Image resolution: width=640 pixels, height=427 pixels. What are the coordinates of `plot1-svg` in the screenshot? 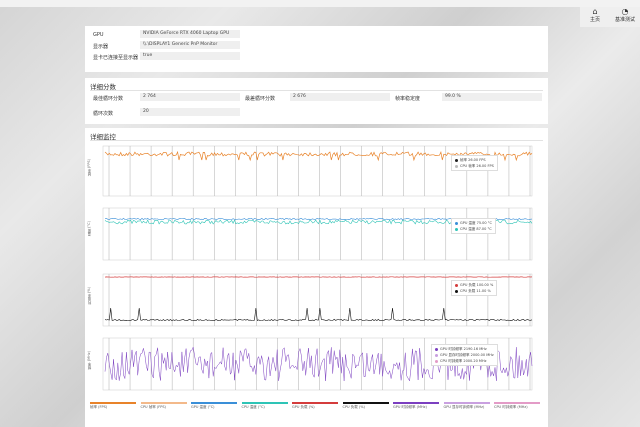 It's located at (317, 234).